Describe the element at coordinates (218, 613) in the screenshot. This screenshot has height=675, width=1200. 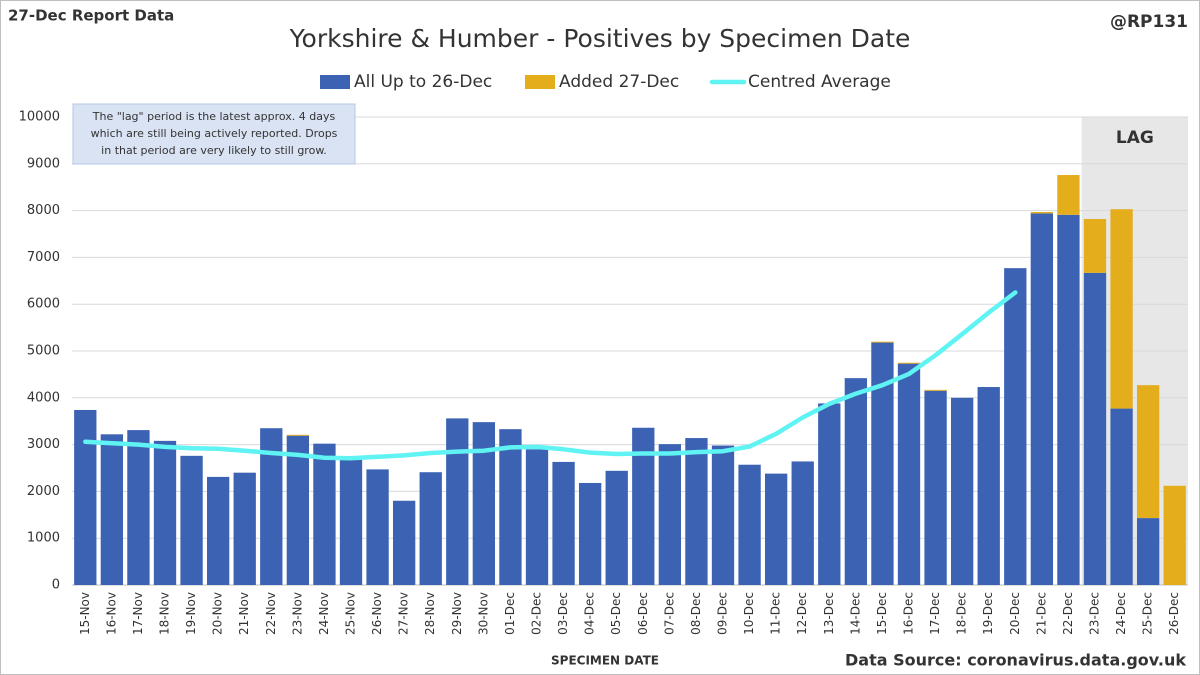
I see `x-tick-label: 20-Nov` at that location.